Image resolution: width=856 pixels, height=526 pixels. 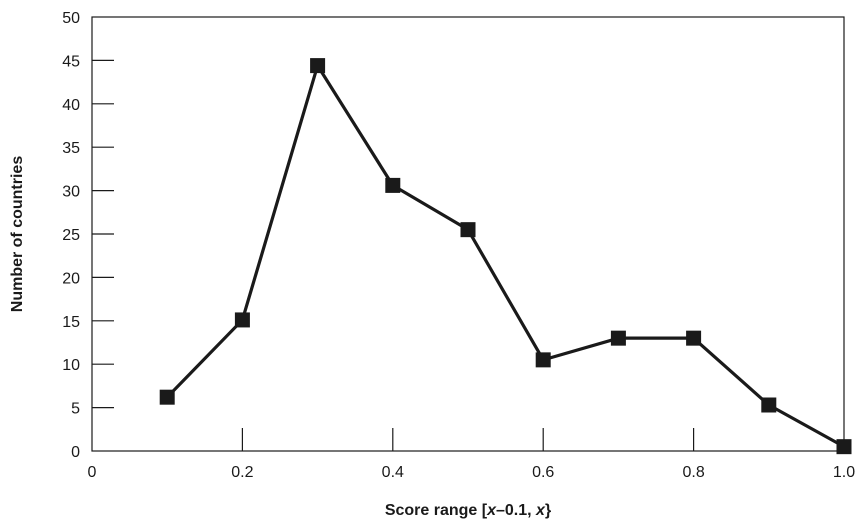 I want to click on y-tick-label: 15, so click(x=71, y=322).